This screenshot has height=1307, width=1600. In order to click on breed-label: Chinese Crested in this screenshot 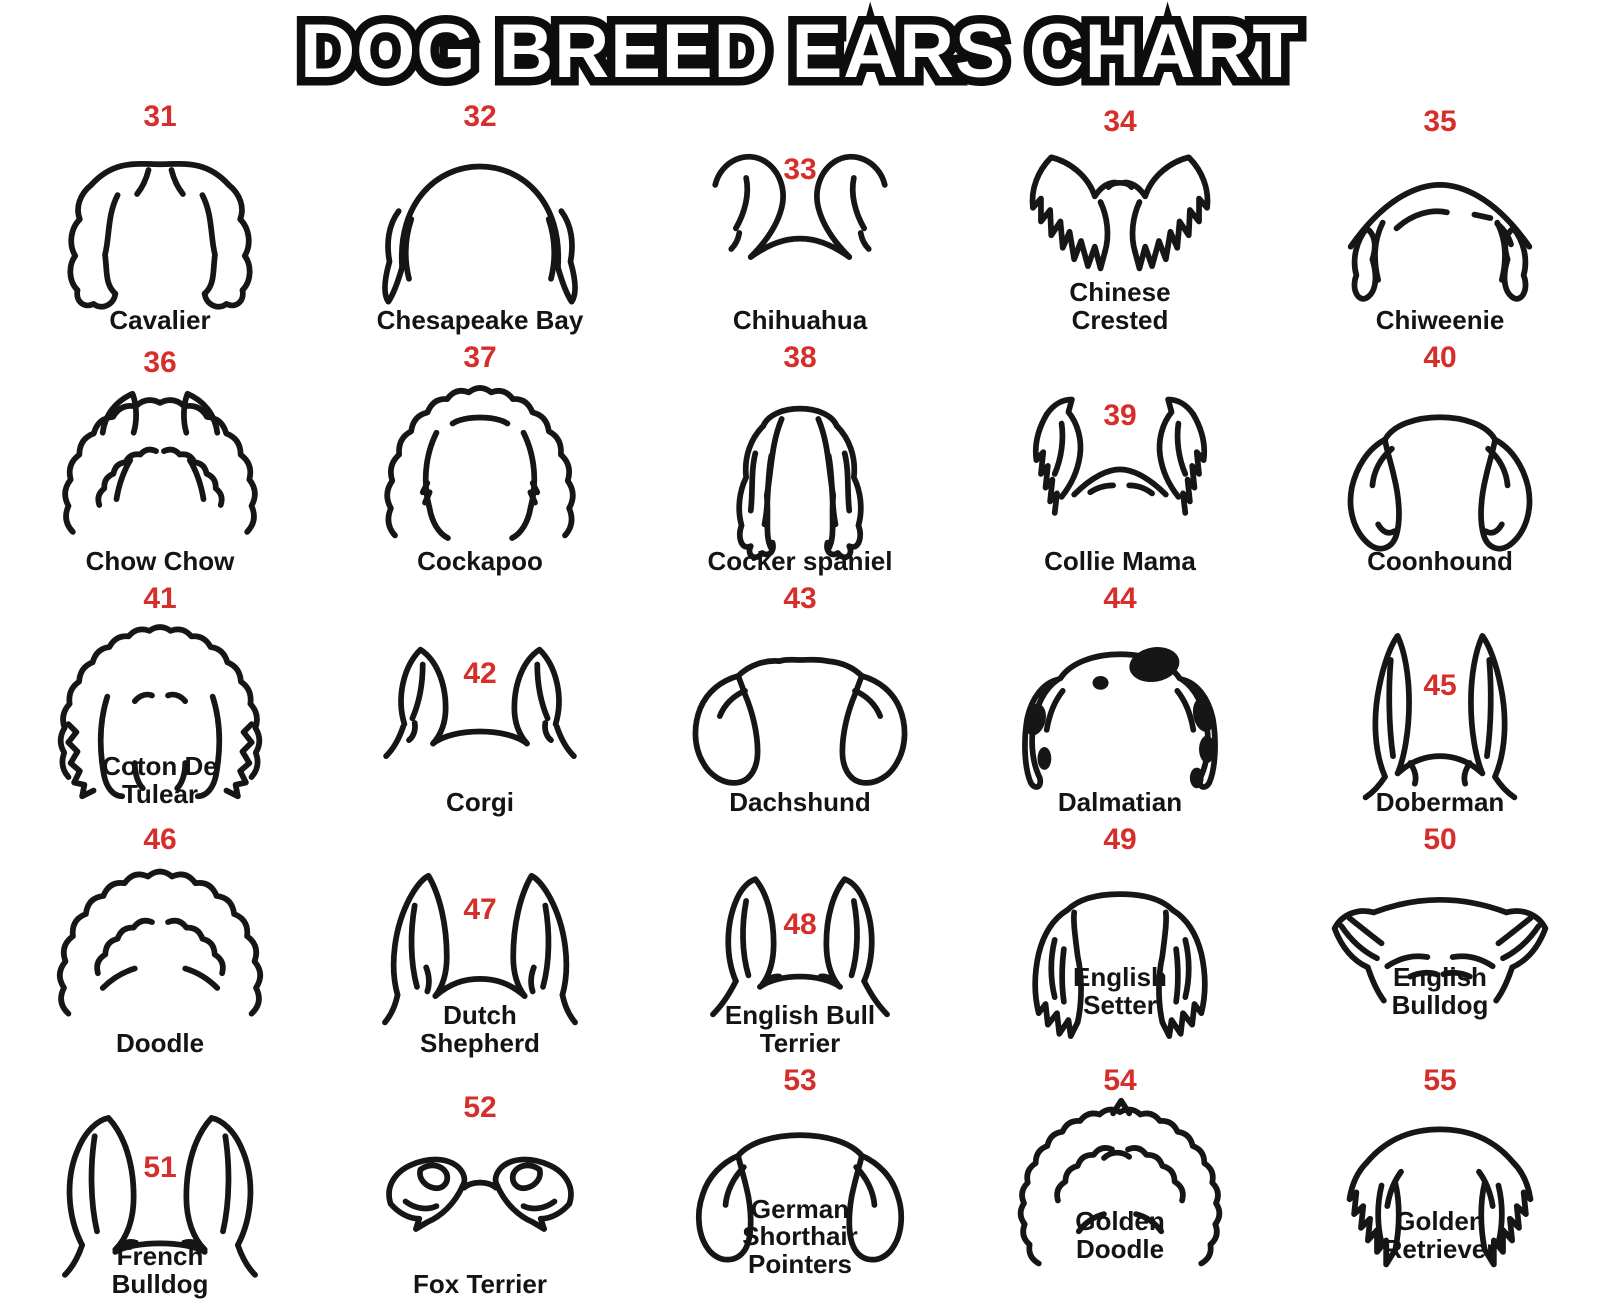, I will do `click(1120, 306)`.